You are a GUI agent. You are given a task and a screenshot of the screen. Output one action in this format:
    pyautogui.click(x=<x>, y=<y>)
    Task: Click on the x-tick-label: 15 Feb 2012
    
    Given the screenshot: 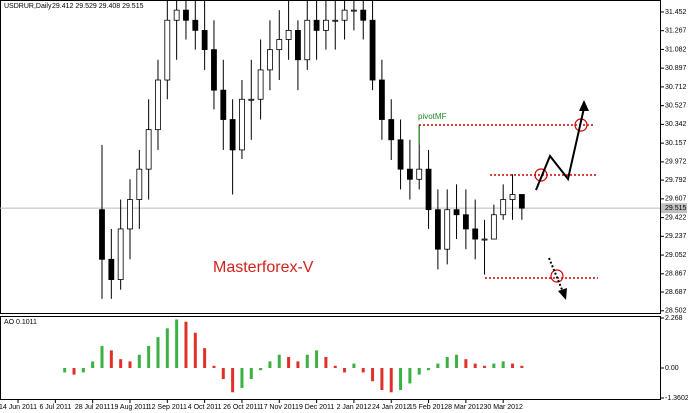 What is the action you would take?
    pyautogui.click(x=428, y=407)
    